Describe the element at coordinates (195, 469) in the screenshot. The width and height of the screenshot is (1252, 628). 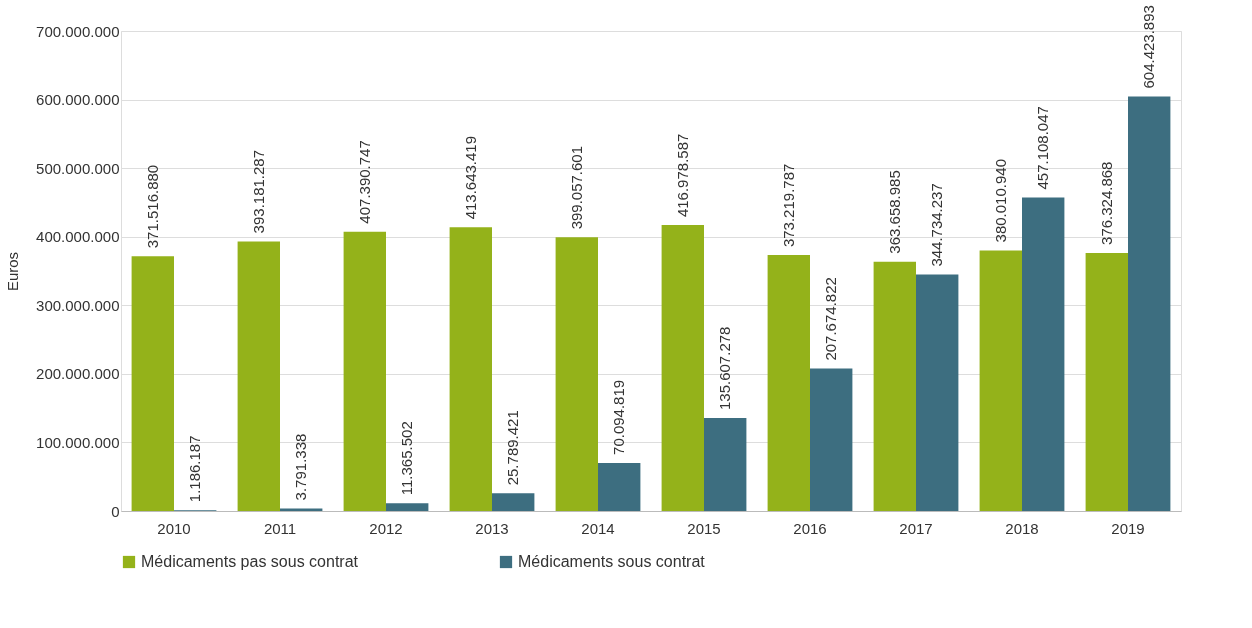
I see `data-label: 1.186.187` at that location.